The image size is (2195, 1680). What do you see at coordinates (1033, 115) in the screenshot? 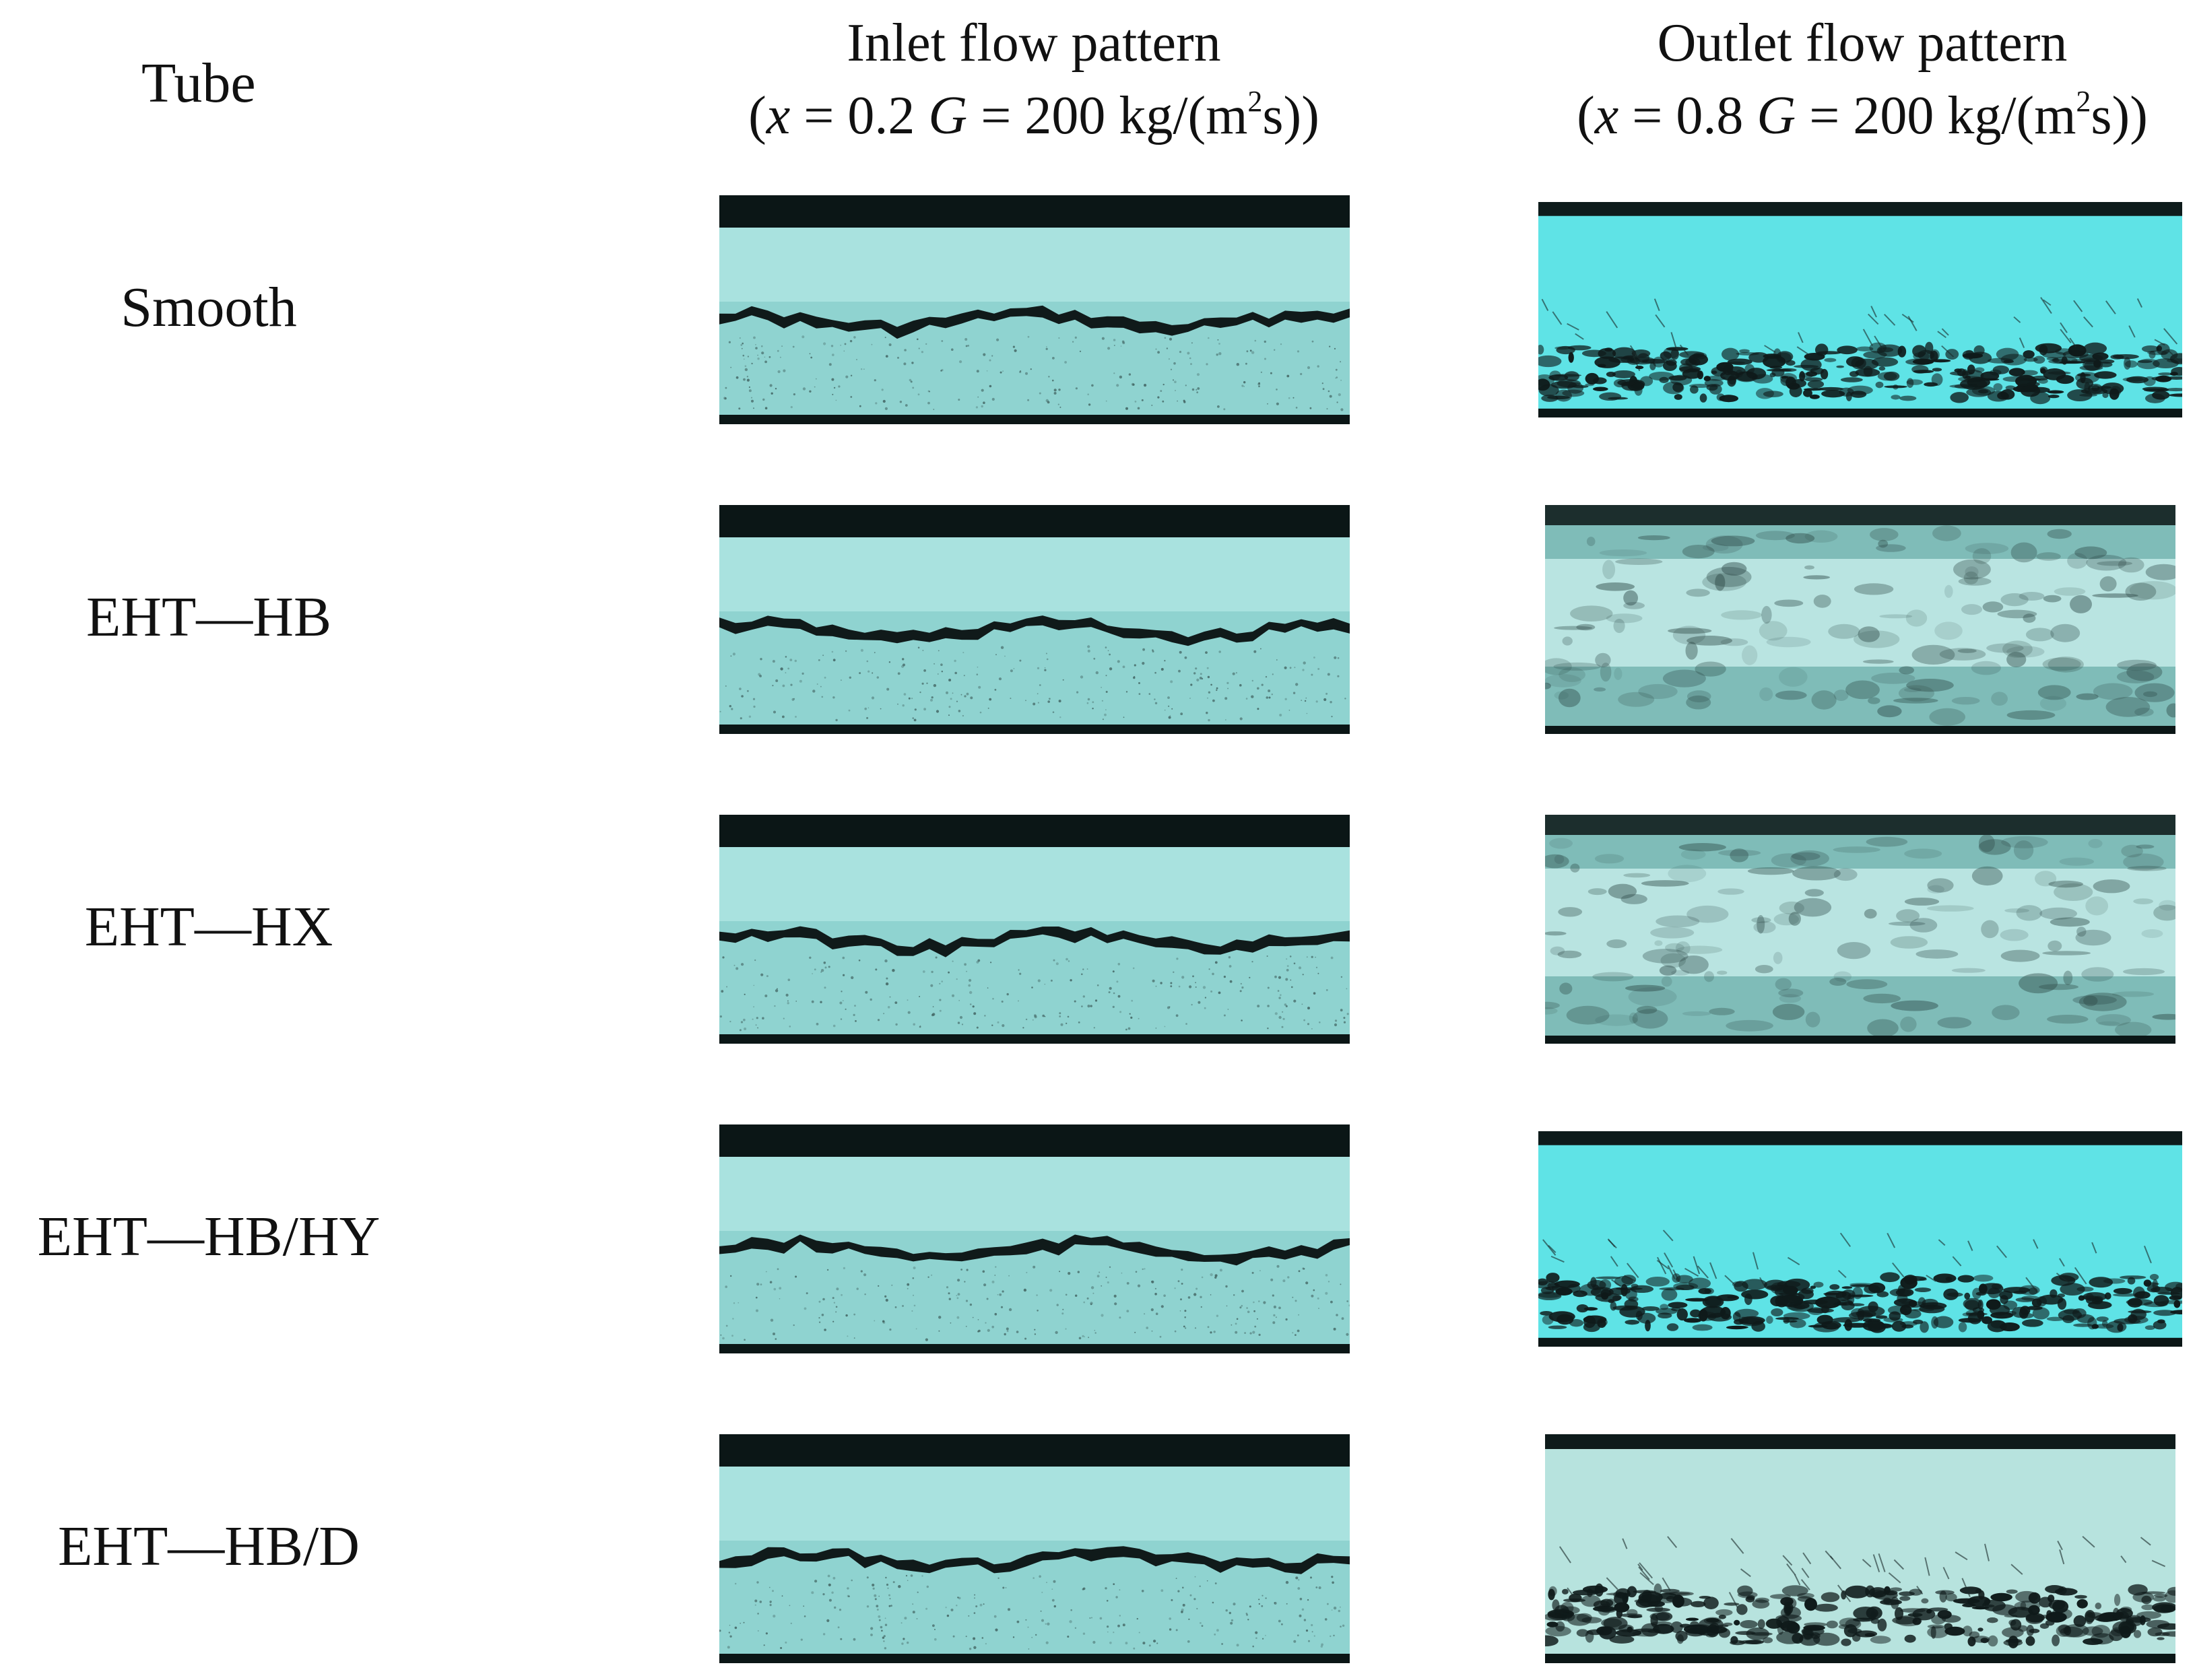
I see `inlet-conditions: (x = 0.2 G = 200 kg/(m2s))` at bounding box center [1033, 115].